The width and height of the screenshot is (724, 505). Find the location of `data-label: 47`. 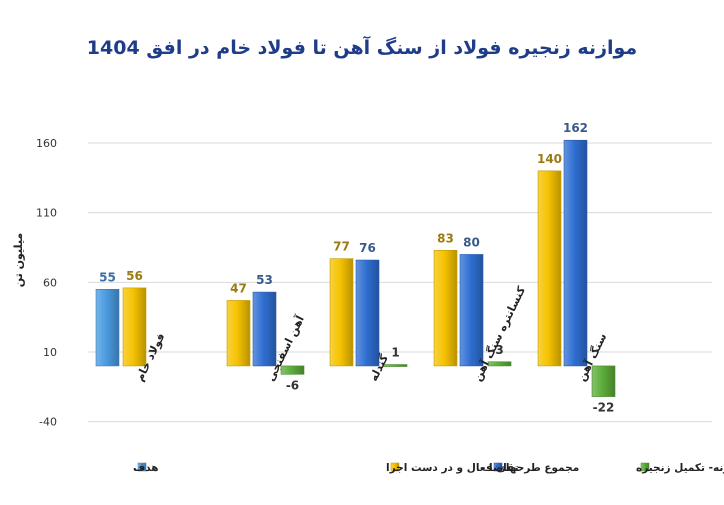

data-label: 47 is located at coordinates (238, 288).